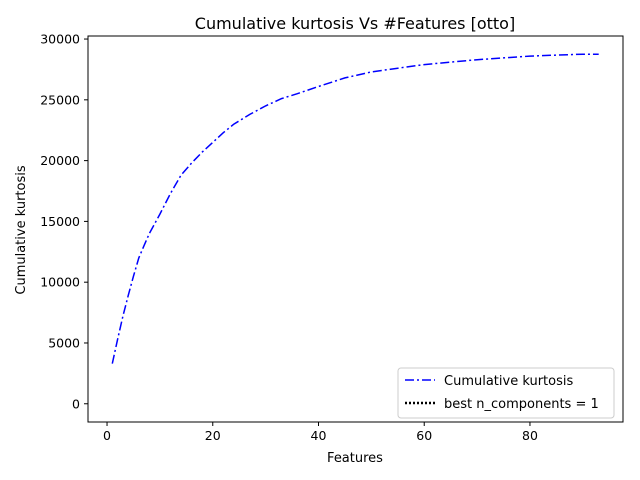 The height and width of the screenshot is (480, 640). Describe the element at coordinates (60, 99) in the screenshot. I see `y-tick-label: 25000` at that location.